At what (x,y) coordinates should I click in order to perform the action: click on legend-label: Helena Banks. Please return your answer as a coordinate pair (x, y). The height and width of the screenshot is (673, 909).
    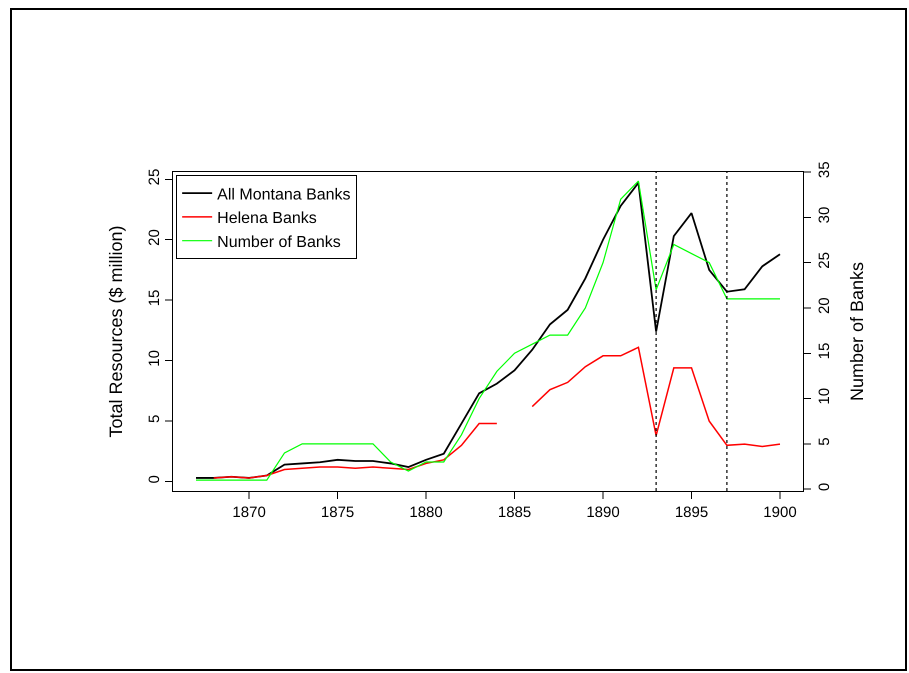
    Looking at the image, I should click on (267, 219).